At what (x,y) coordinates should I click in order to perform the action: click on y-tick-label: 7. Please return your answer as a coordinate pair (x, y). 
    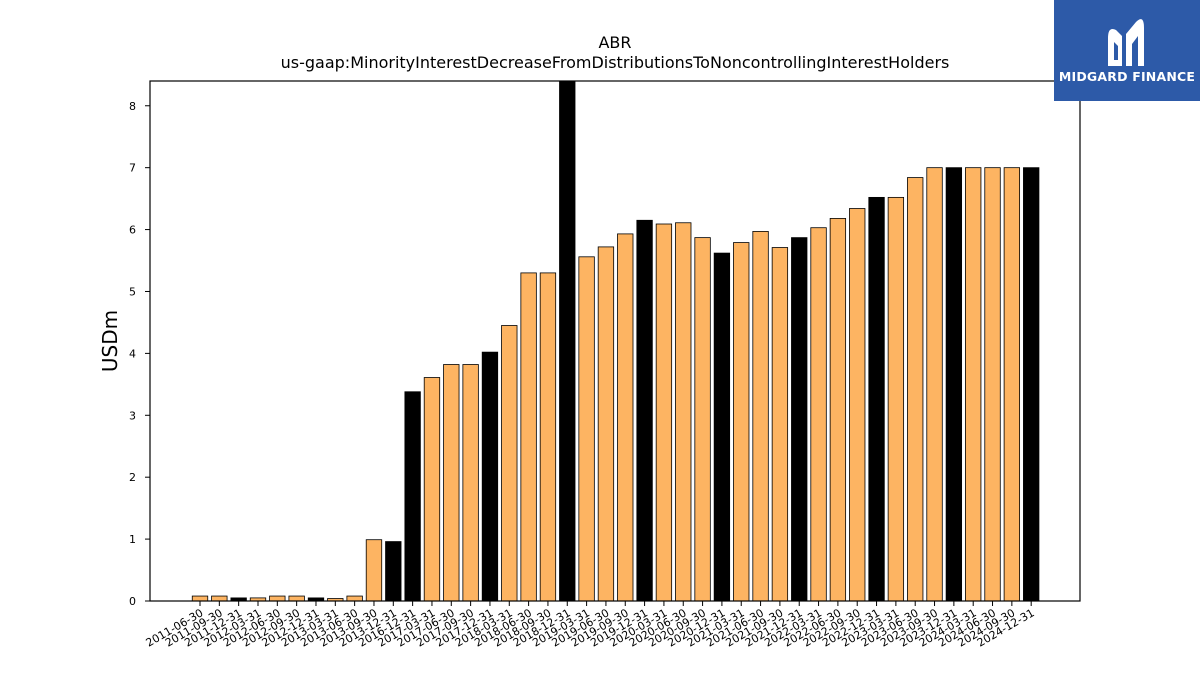
    Looking at the image, I should click on (132, 168).